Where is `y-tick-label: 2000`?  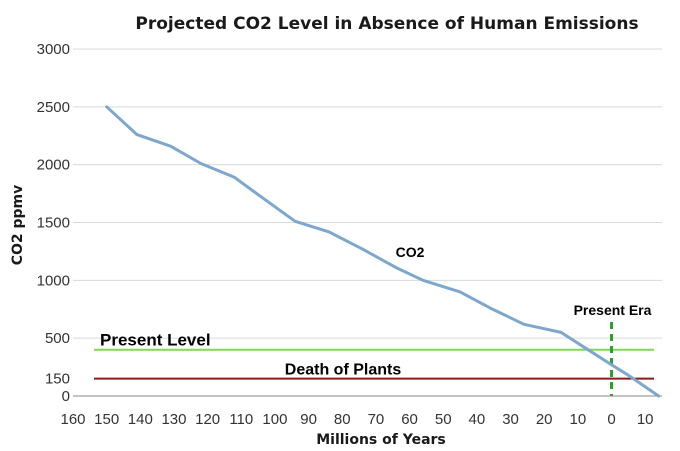 y-tick-label: 2000 is located at coordinates (53, 165).